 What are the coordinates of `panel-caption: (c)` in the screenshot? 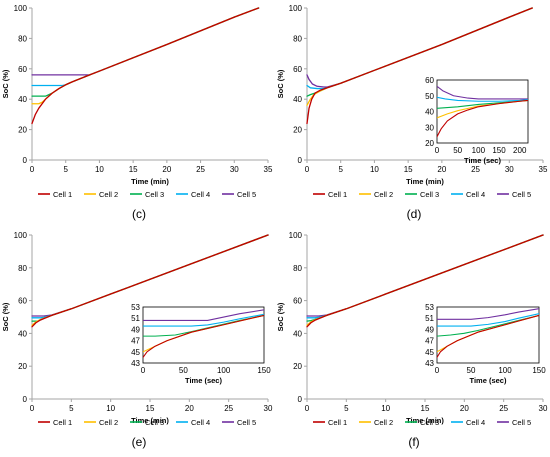 It's located at (139, 214).